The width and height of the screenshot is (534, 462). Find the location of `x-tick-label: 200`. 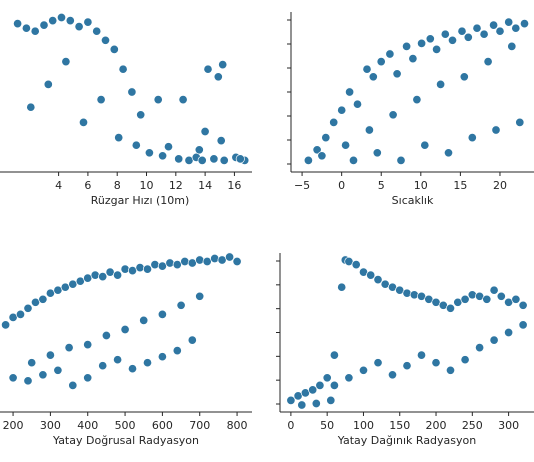

x-tick-label: 200 is located at coordinates (13, 425).